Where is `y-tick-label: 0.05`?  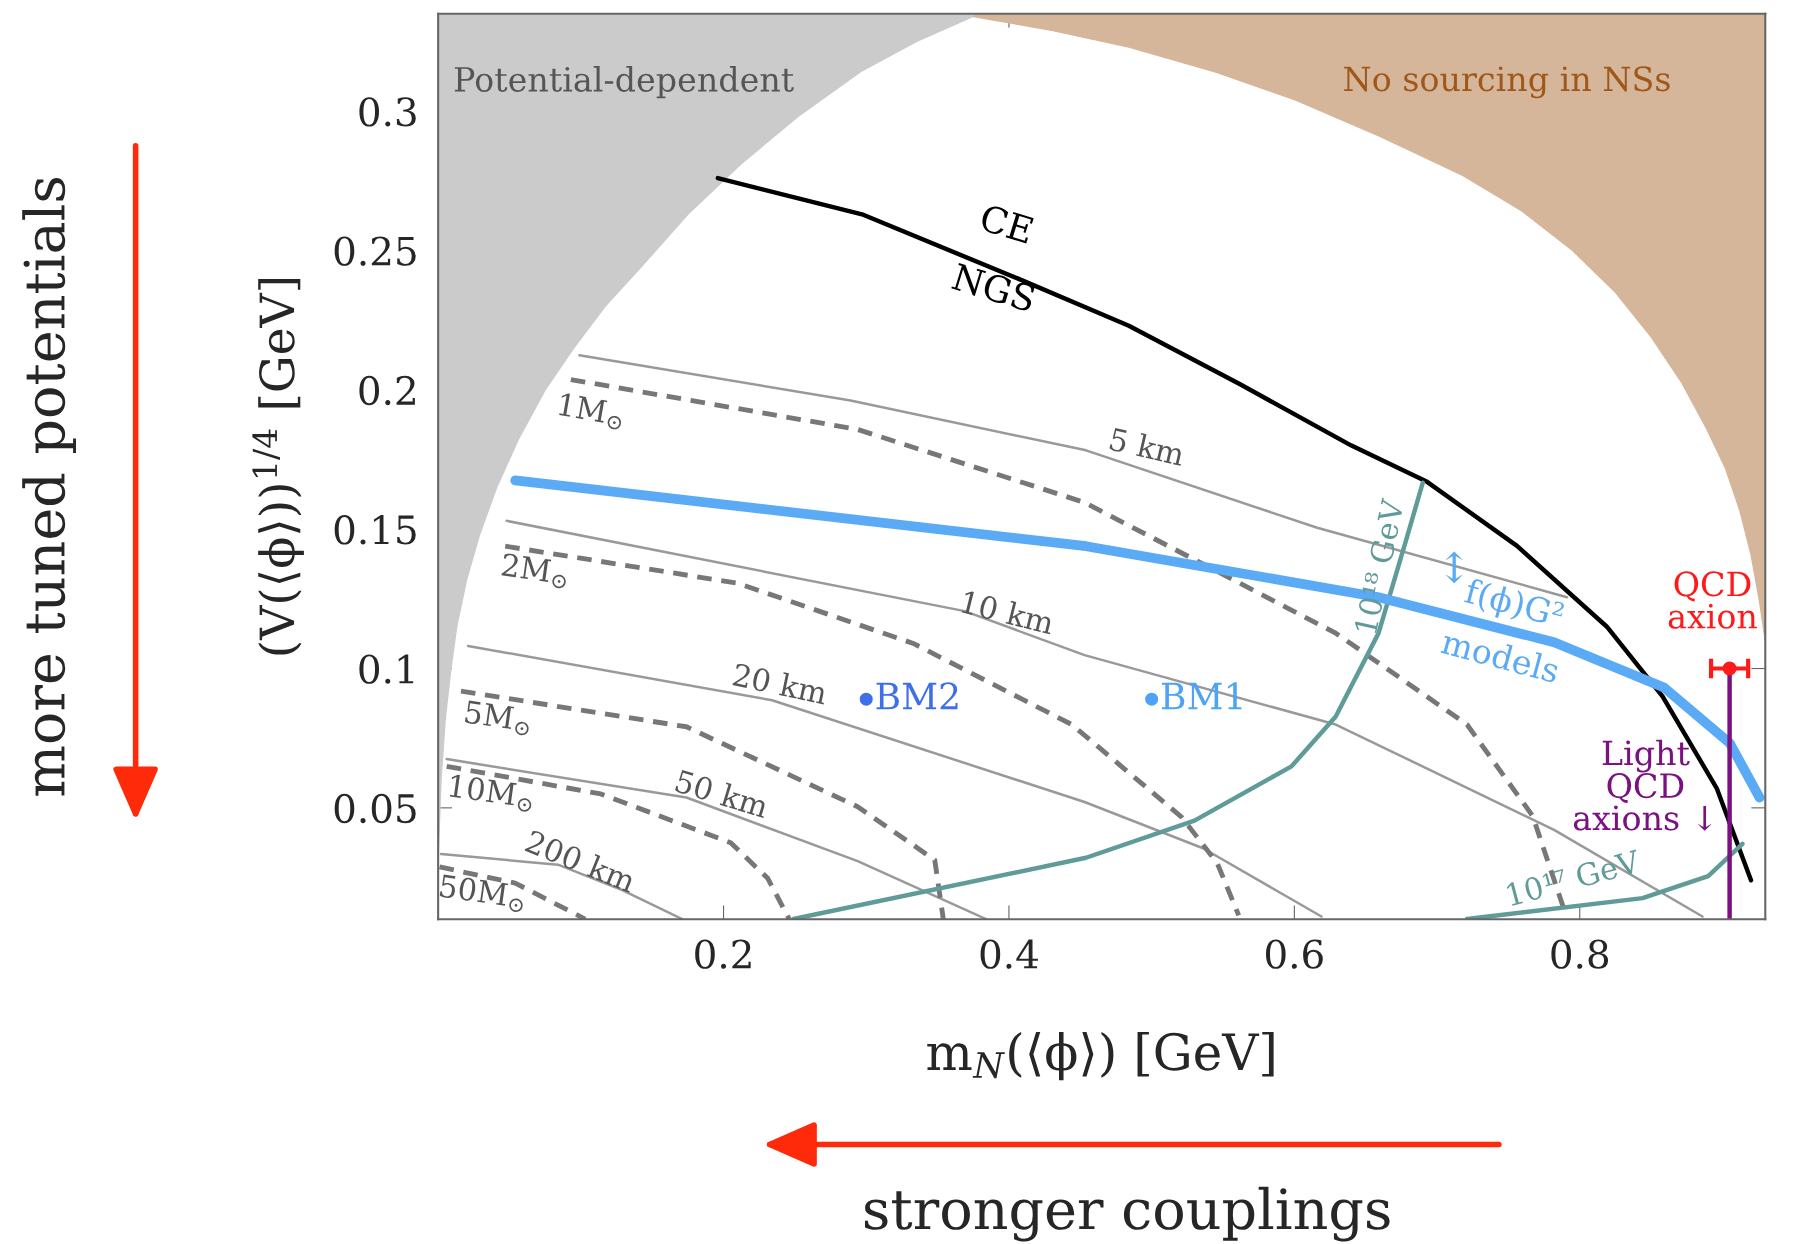 y-tick-label: 0.05 is located at coordinates (375, 808).